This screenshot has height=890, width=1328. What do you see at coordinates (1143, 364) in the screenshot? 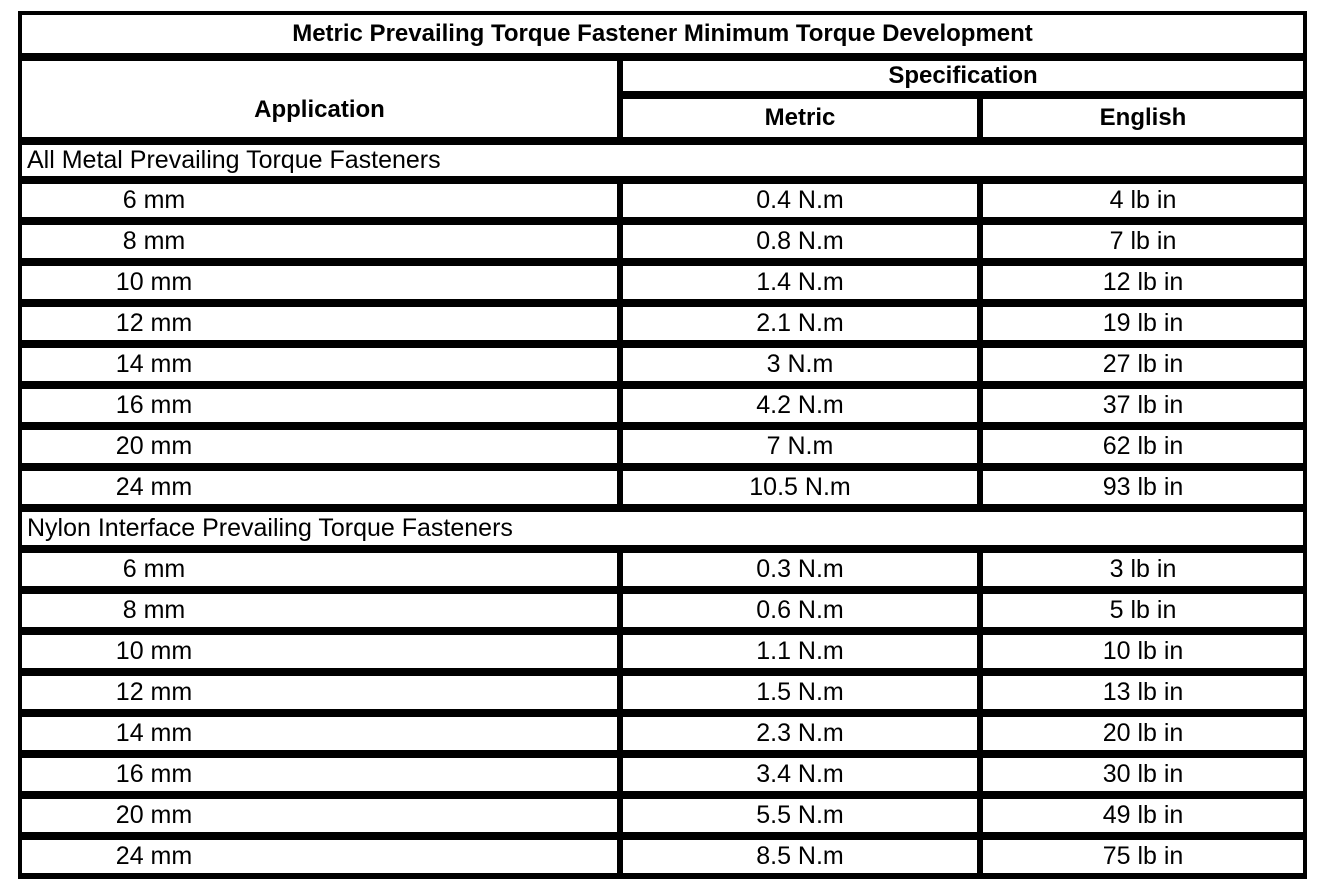
I see `english-value-cell: 27 lb in` at bounding box center [1143, 364].